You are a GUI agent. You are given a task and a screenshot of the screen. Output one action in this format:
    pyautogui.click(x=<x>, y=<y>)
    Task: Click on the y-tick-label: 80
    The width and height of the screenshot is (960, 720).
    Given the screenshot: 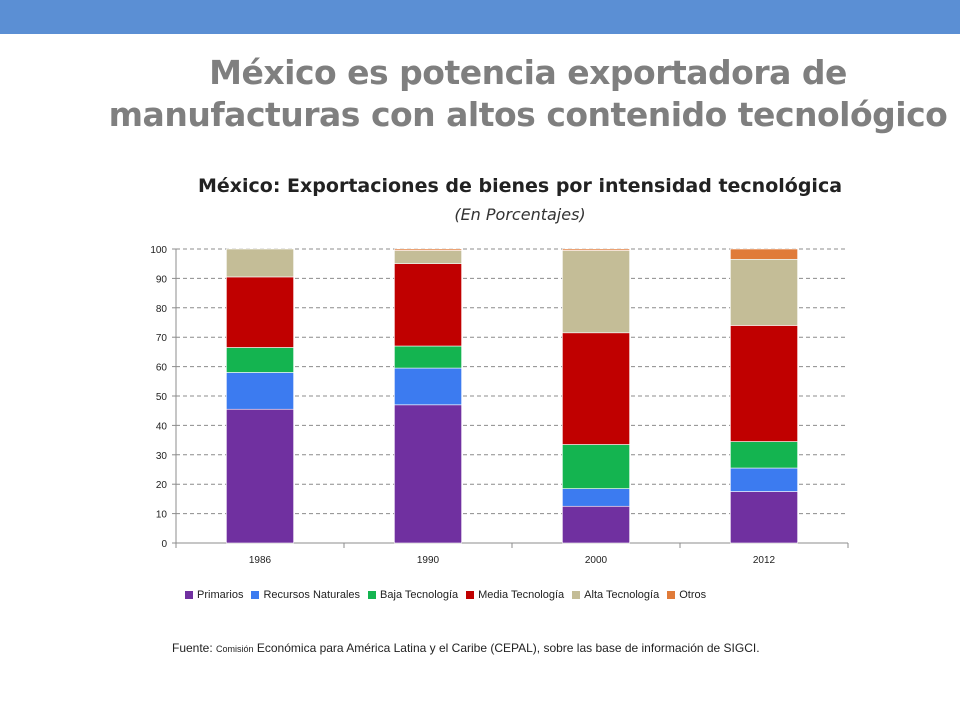 What is the action you would take?
    pyautogui.click(x=162, y=309)
    